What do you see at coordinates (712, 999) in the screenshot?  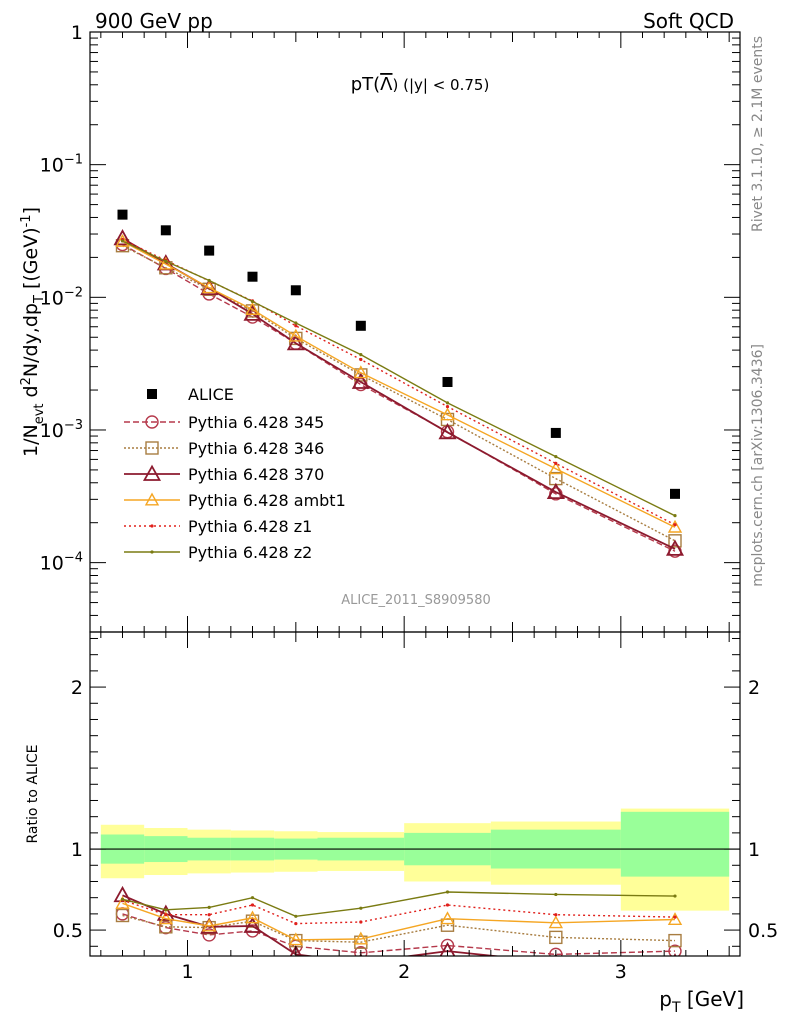 I see `xlabel-b: [GeV]` at bounding box center [712, 999].